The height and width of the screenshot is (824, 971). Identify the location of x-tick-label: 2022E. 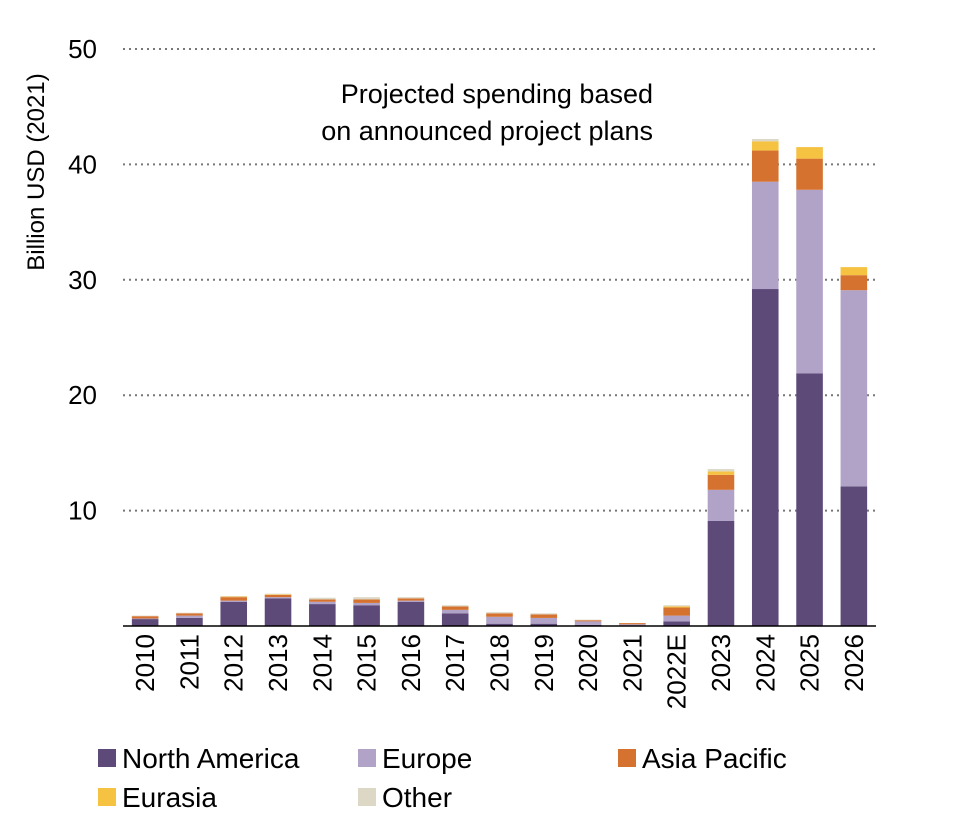
(677, 671).